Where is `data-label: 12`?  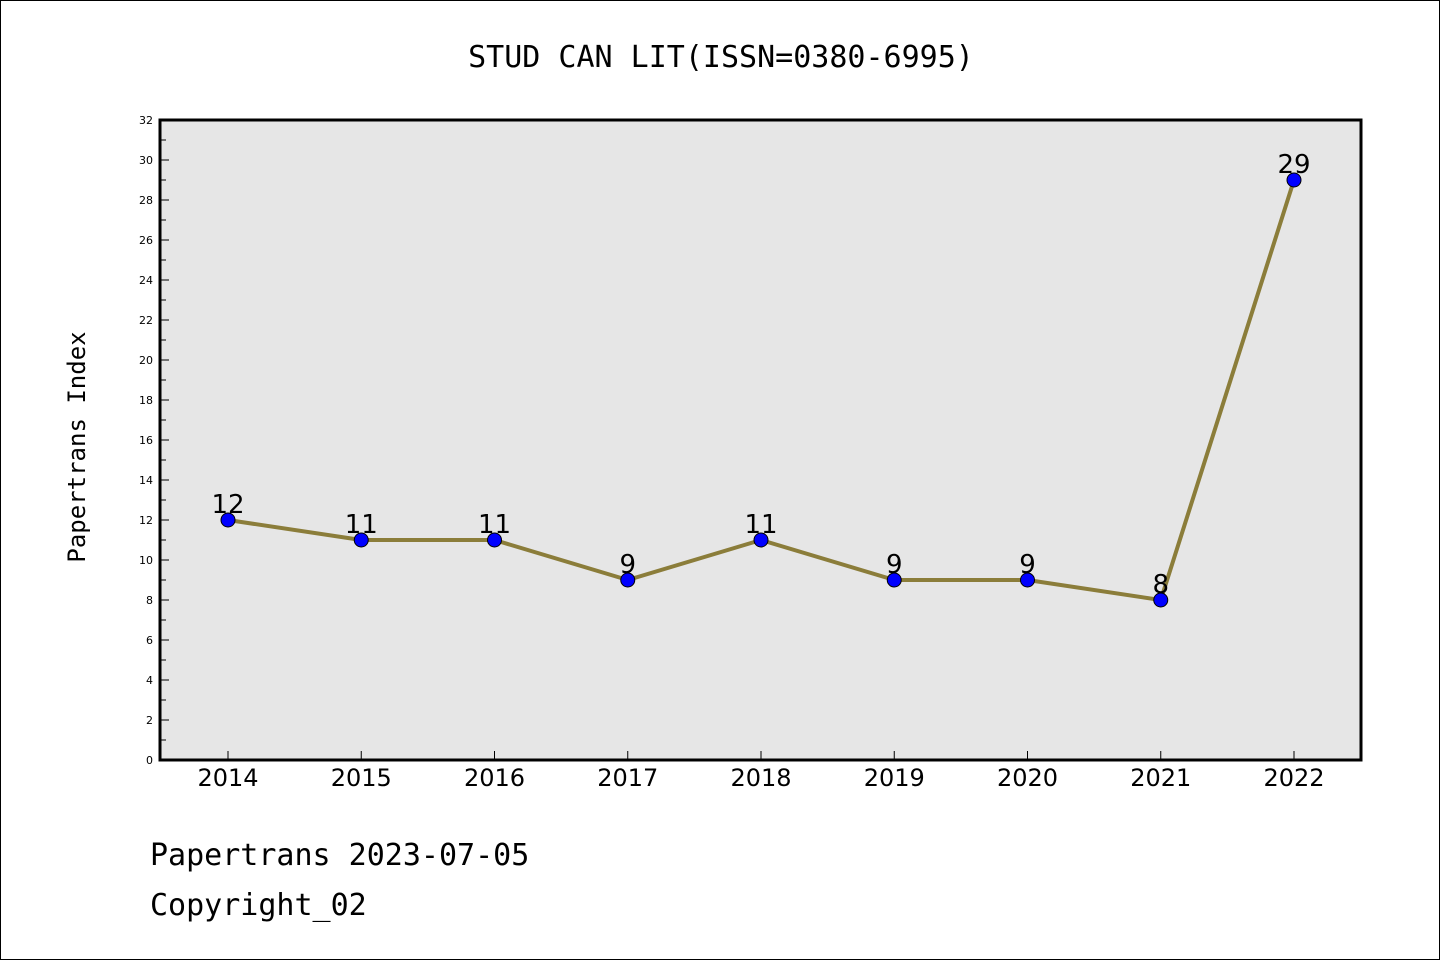 data-label: 12 is located at coordinates (227, 505).